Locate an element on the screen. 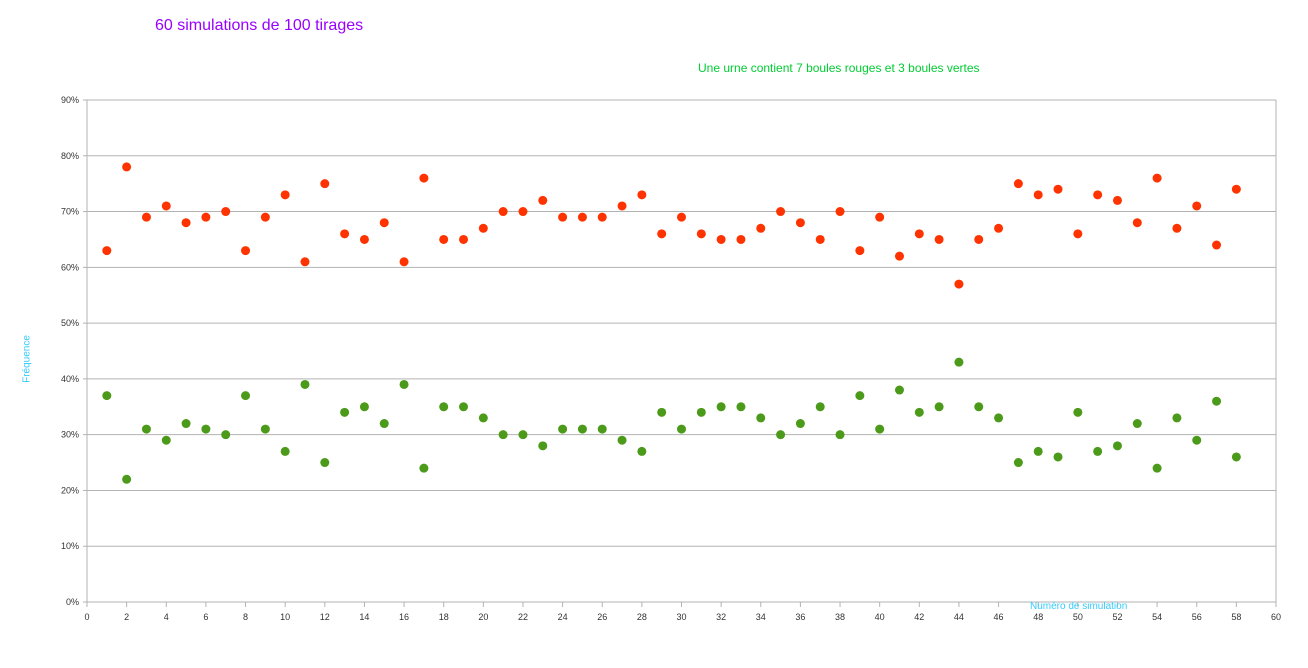 This screenshot has height=668, width=1308. x-tick-label: 40 is located at coordinates (880, 617).